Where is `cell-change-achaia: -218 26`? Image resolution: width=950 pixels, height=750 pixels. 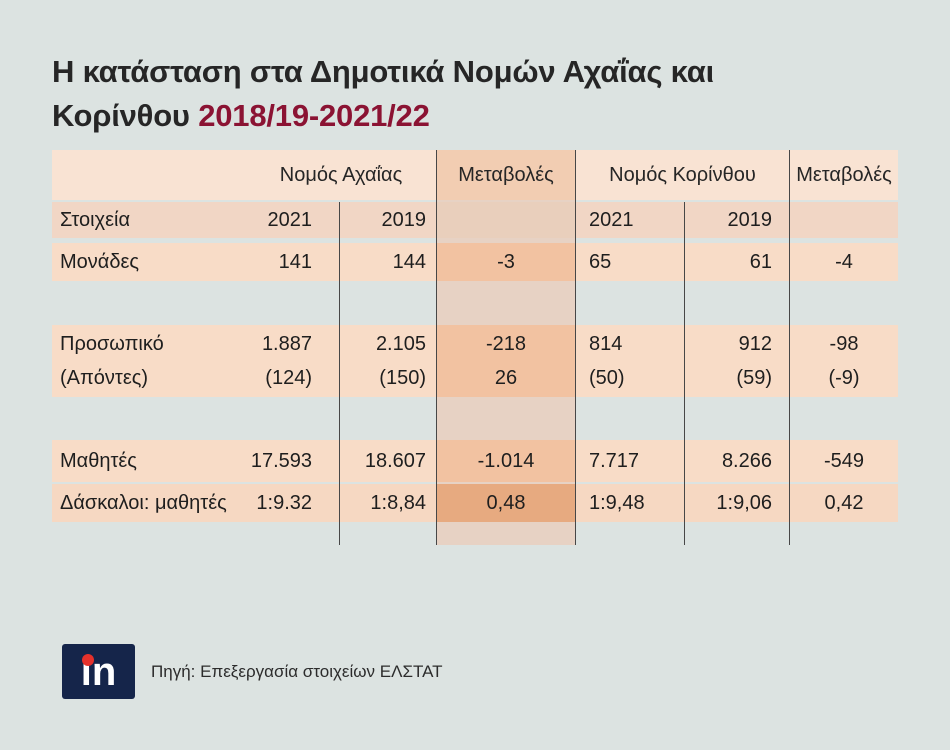 cell-change-achaia: -218 26 is located at coordinates (506, 361).